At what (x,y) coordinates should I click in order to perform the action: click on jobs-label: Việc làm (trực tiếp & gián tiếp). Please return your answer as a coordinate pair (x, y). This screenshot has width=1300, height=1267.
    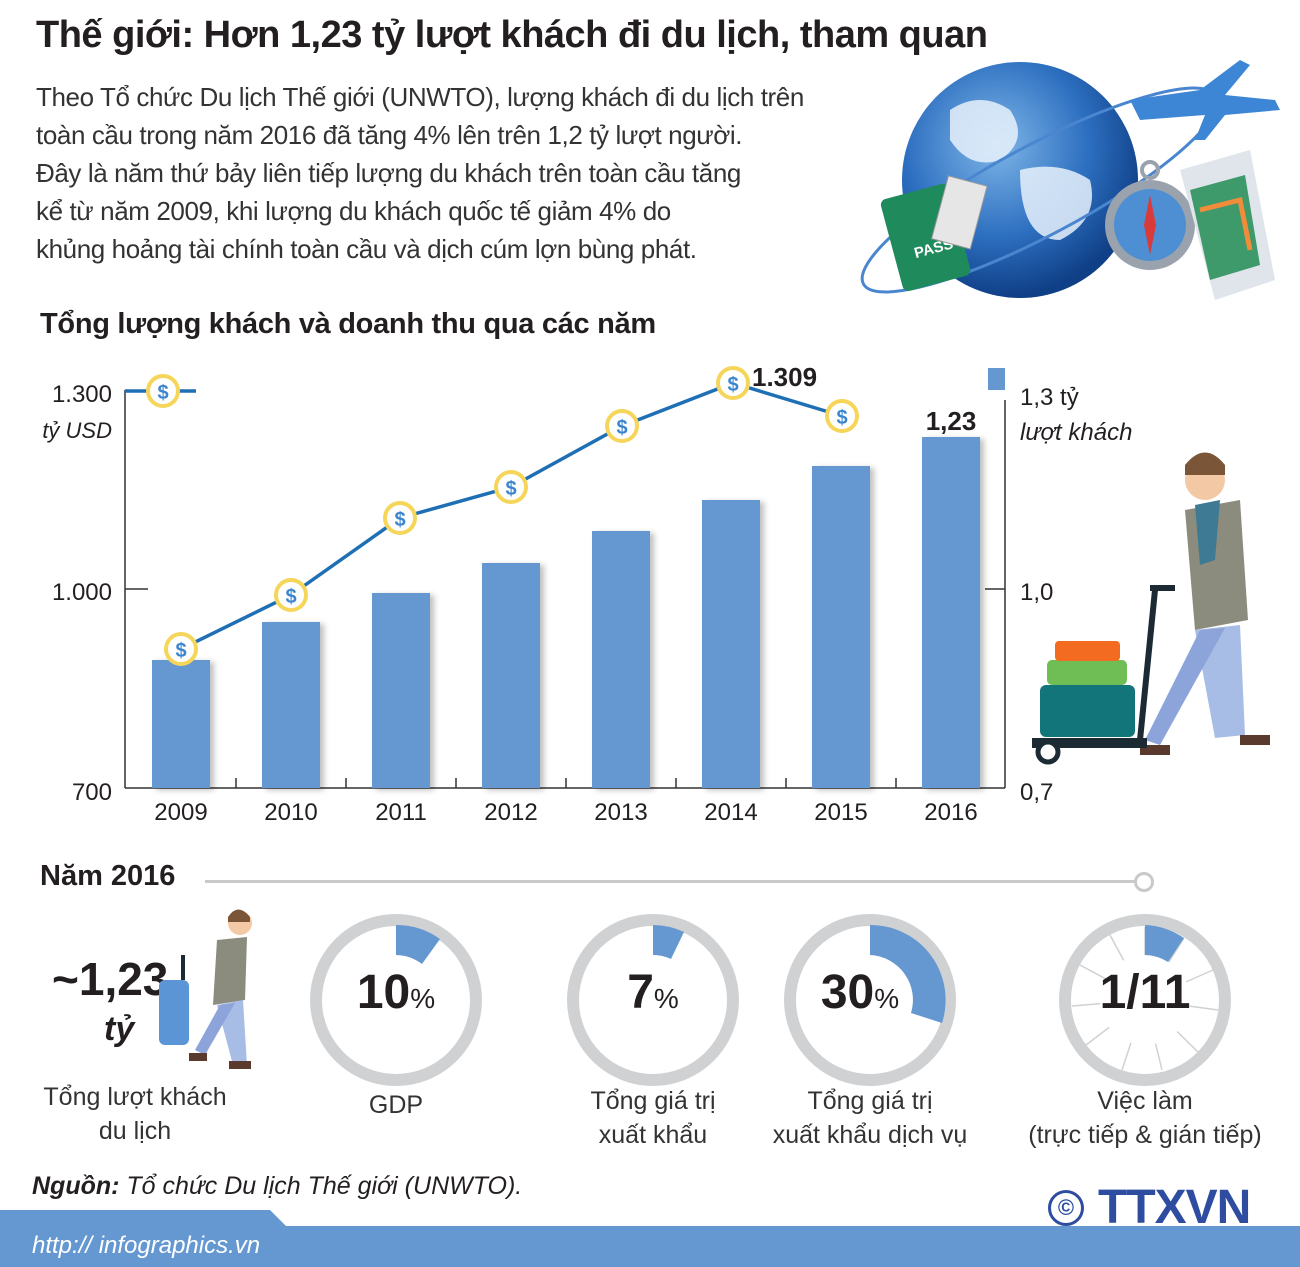
    Looking at the image, I should click on (1145, 1118).